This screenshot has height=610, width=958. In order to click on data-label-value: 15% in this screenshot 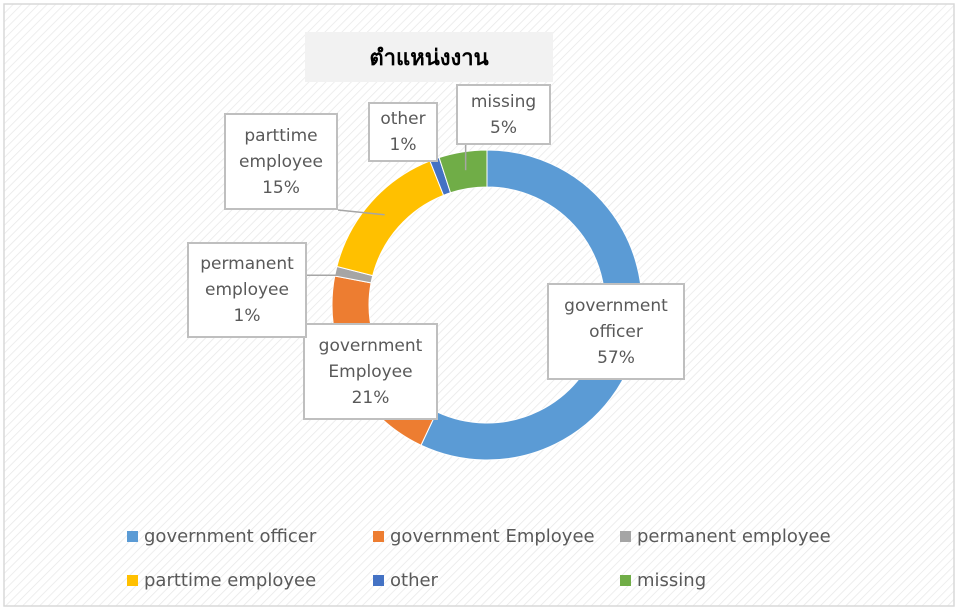, I will do `click(281, 187)`.